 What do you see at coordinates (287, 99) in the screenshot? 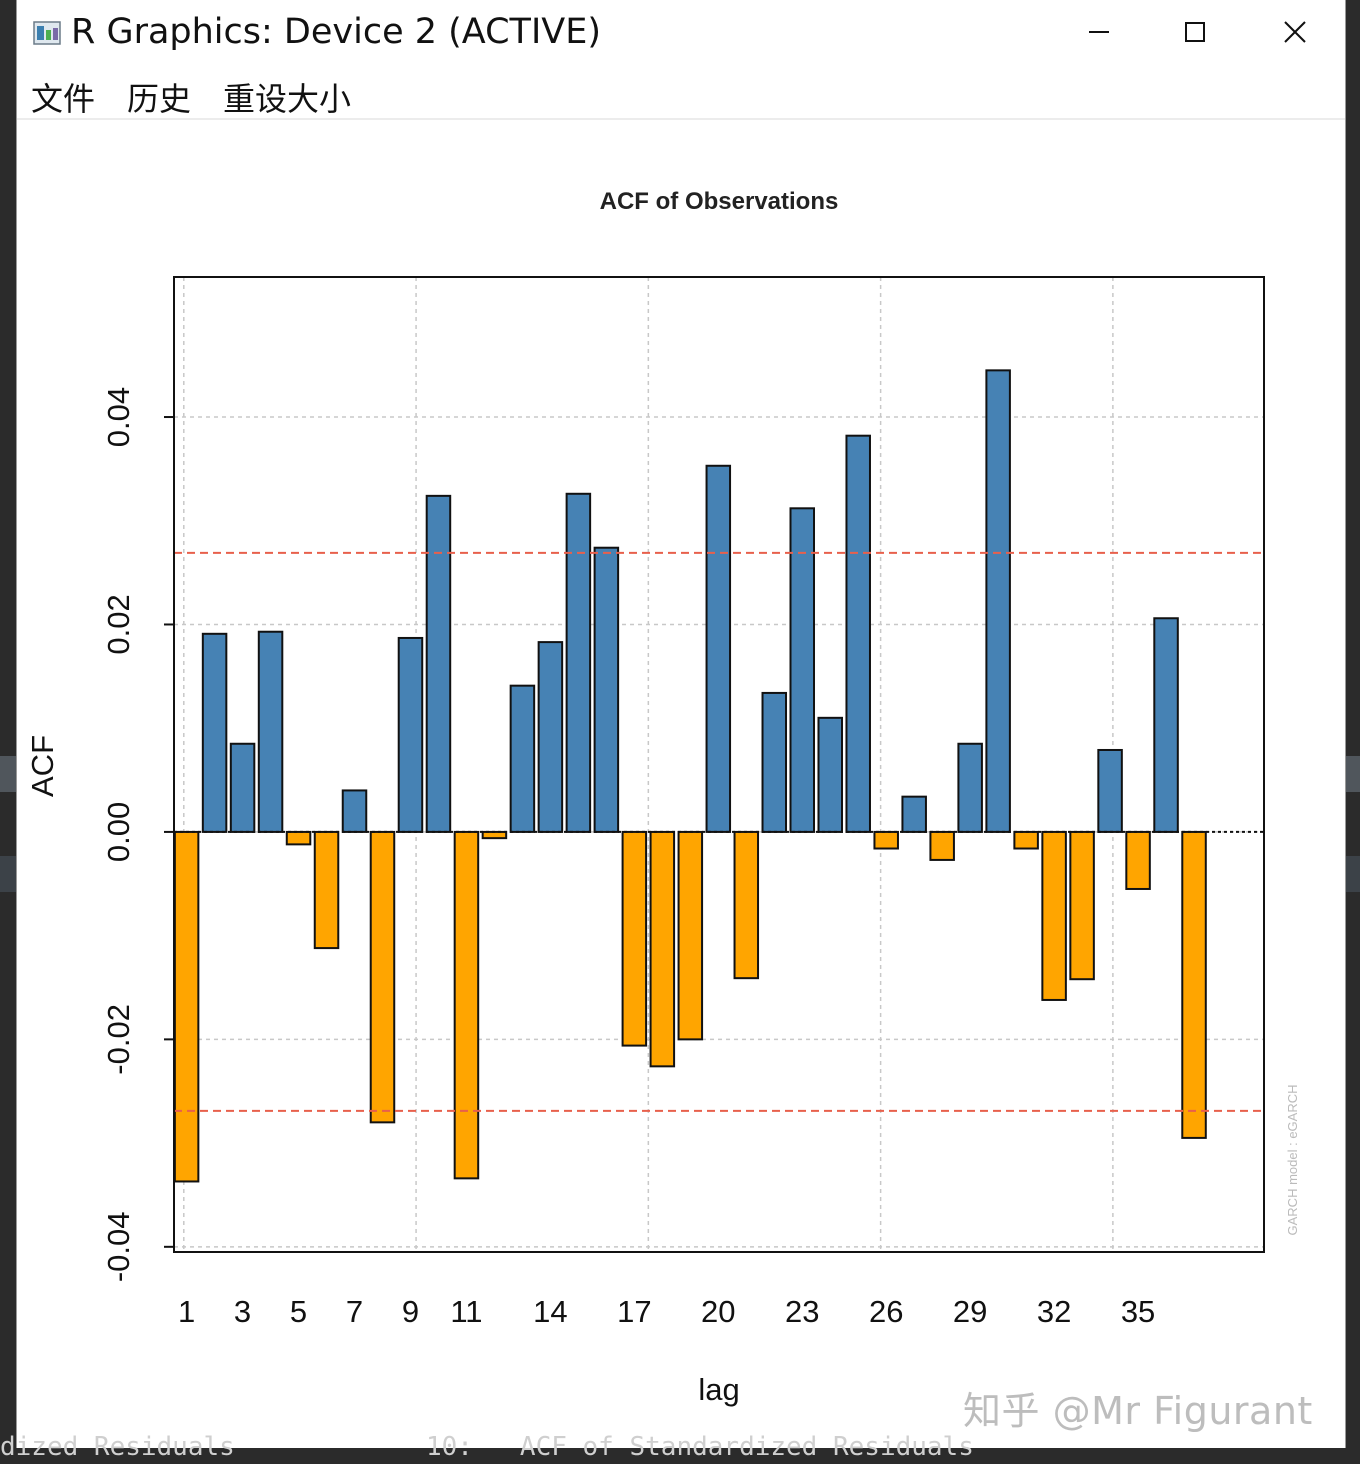
I see `menu-resize: 重设大小` at bounding box center [287, 99].